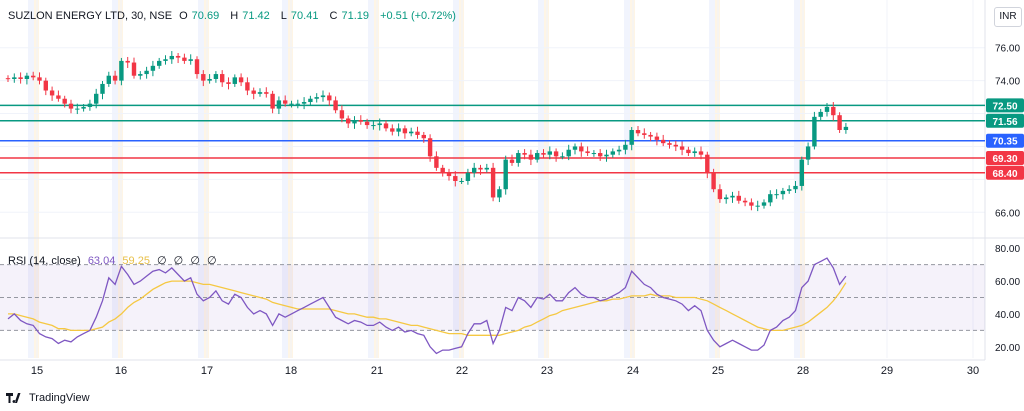  I want to click on level-label: 69.30, so click(1004, 159).